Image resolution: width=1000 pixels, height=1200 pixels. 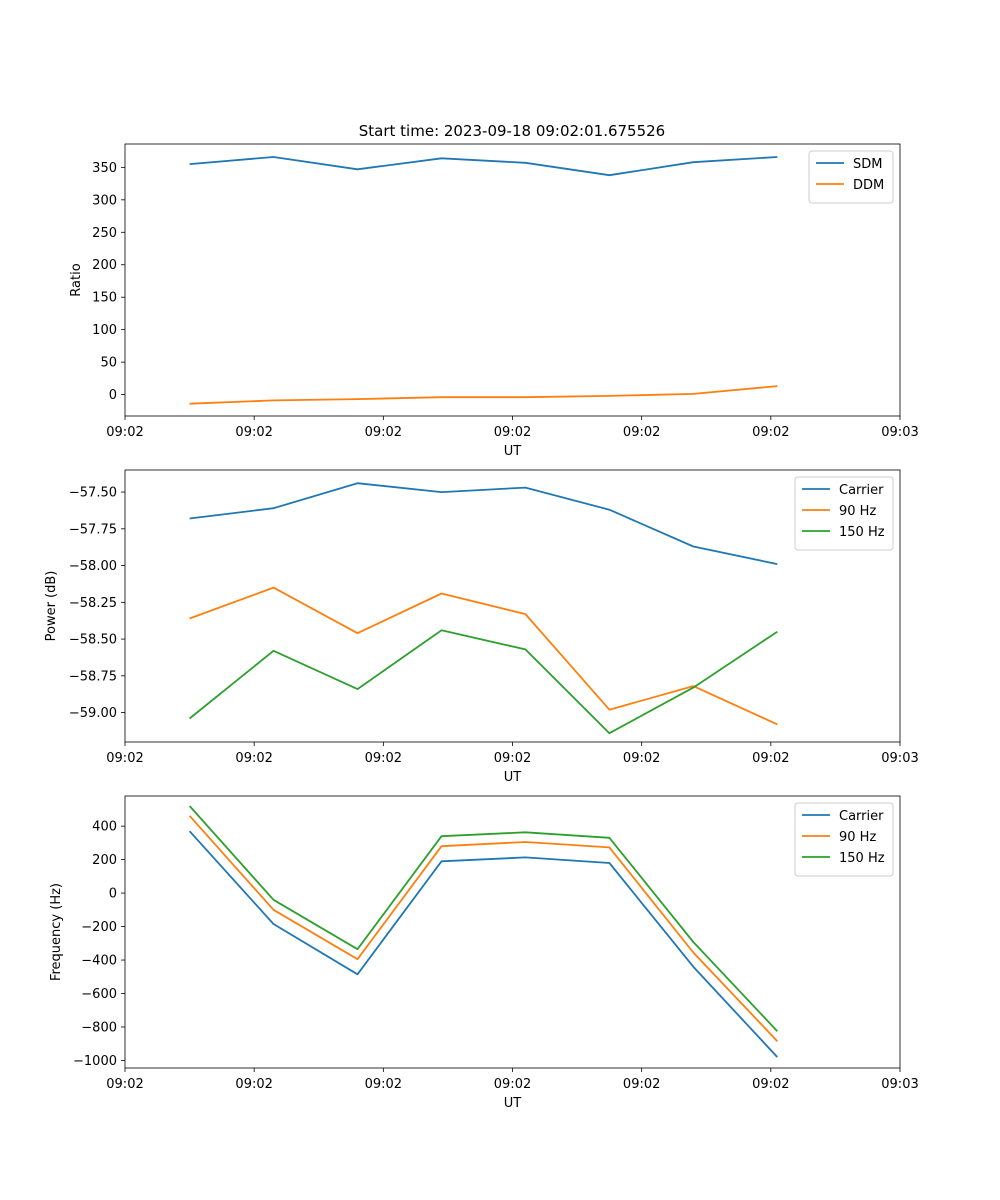 I want to click on legend-label-ddm: DDM, so click(x=868, y=185).